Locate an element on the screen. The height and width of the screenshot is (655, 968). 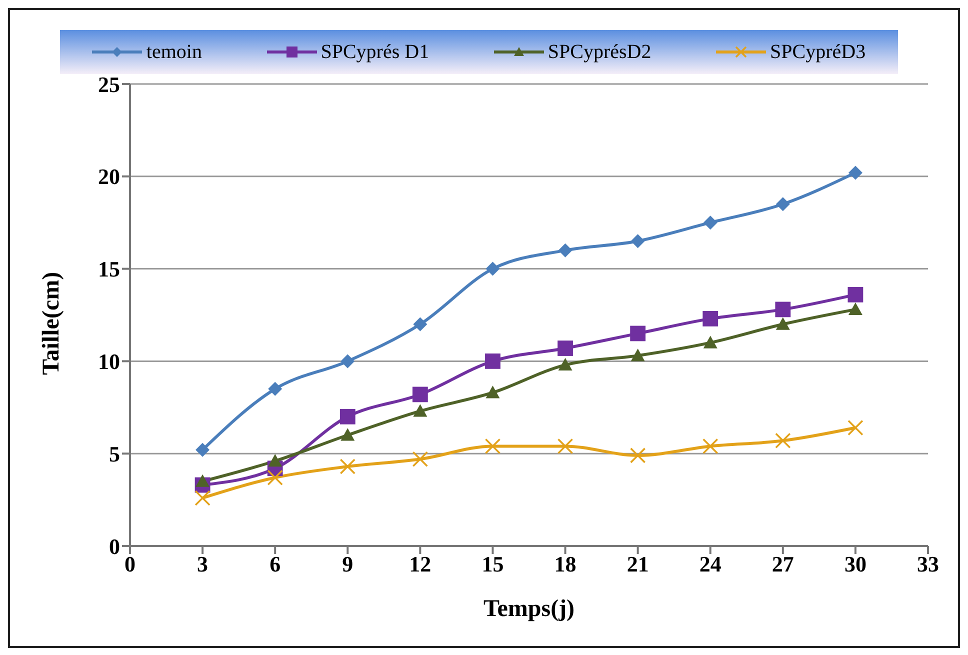
x-tick-label: 0 is located at coordinates (130, 564).